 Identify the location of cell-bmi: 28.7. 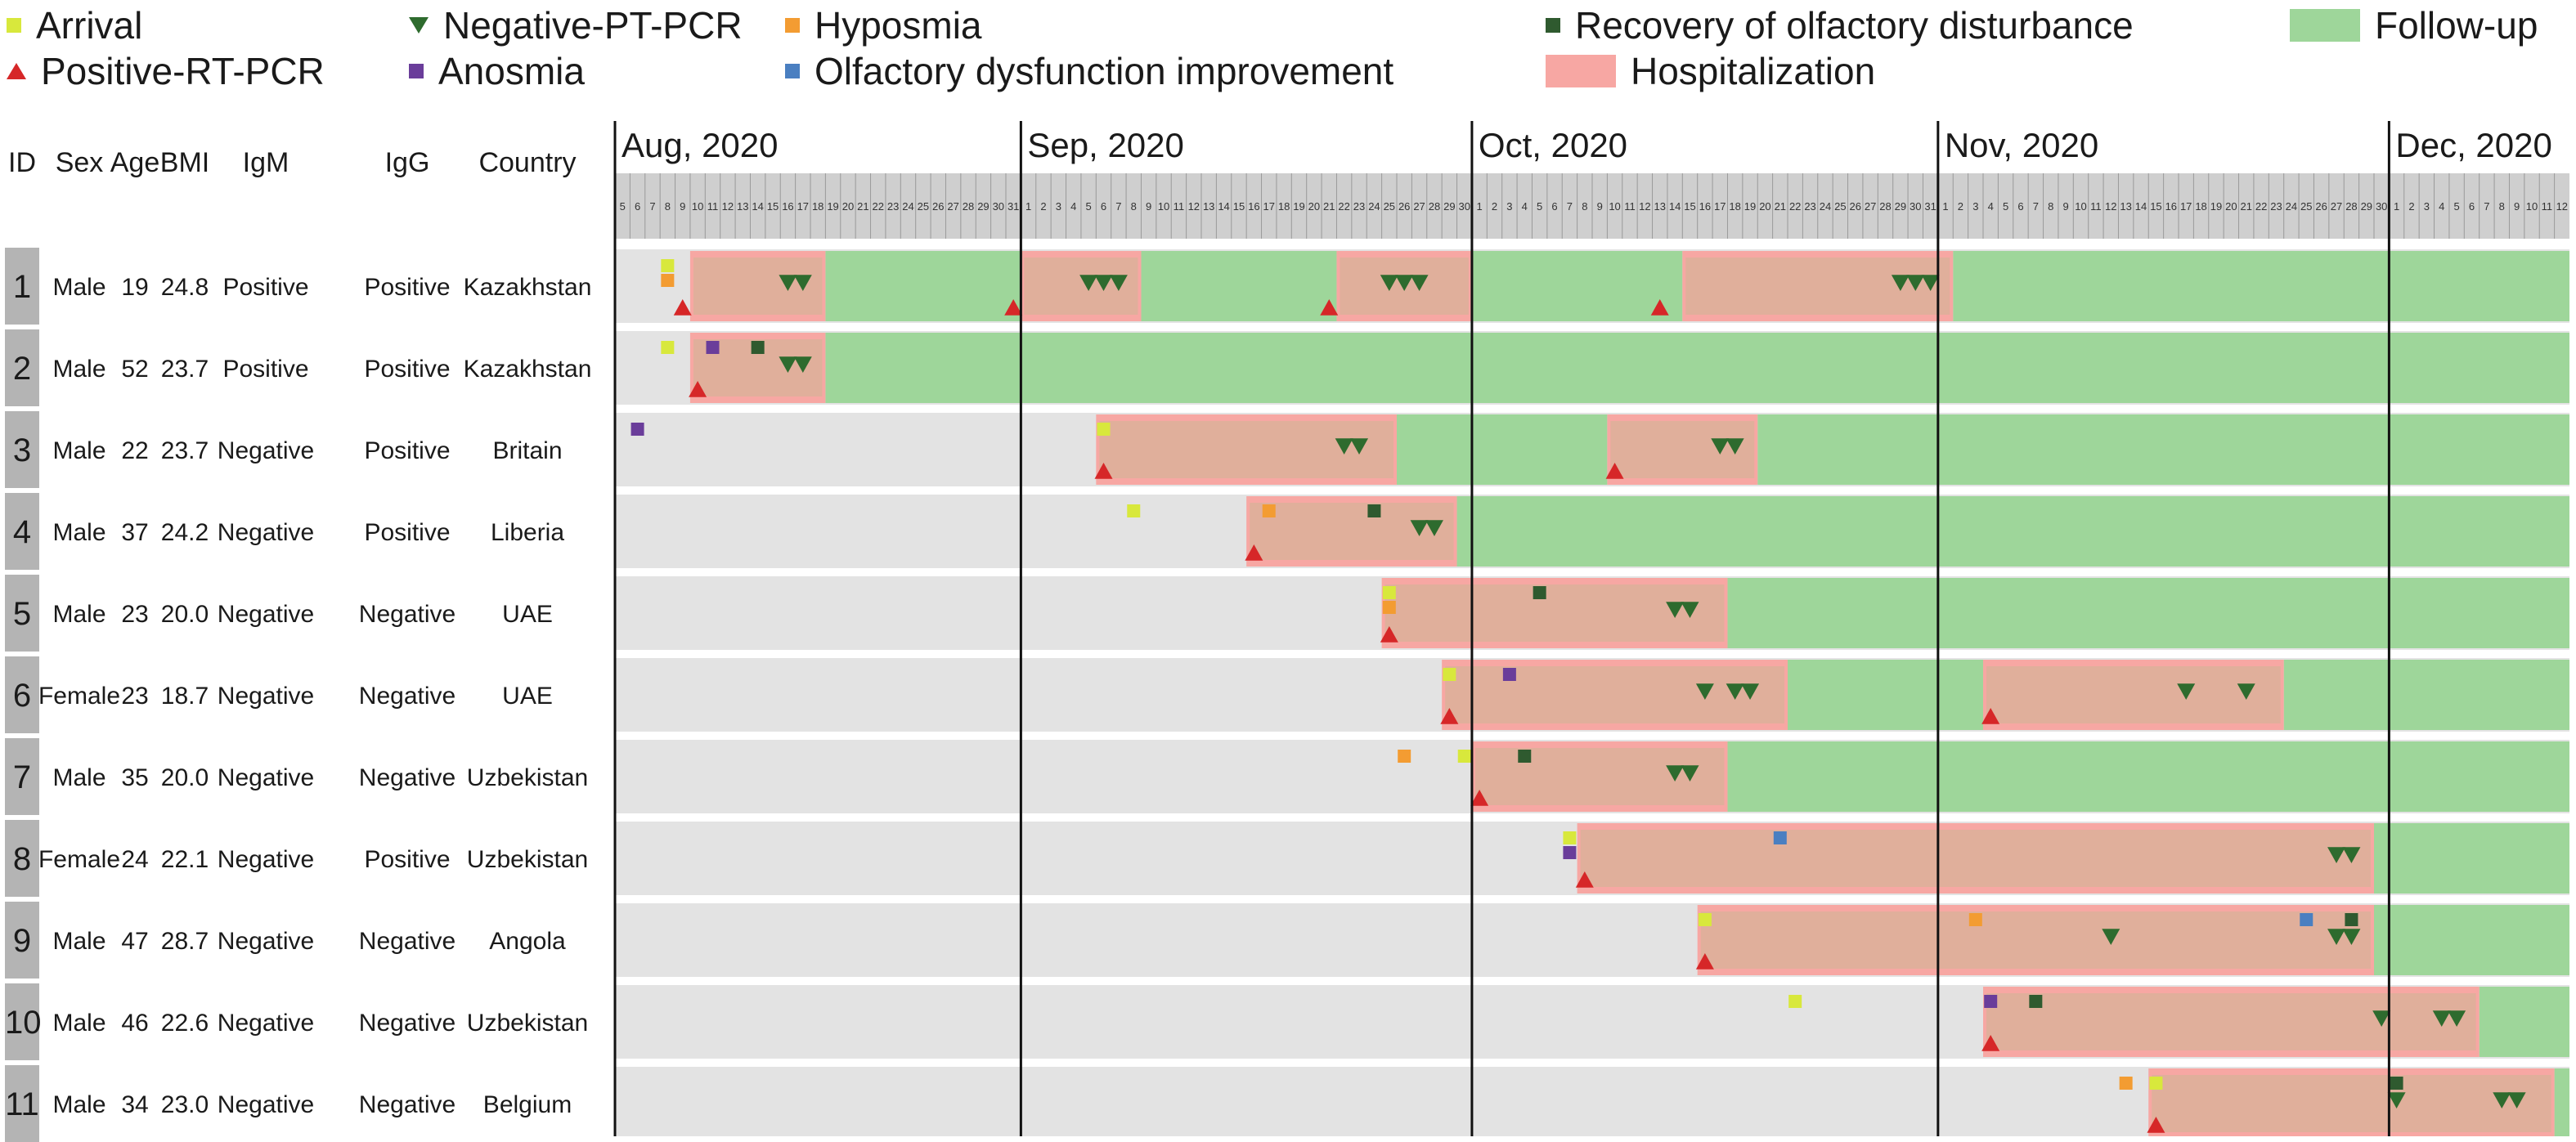
(184, 941).